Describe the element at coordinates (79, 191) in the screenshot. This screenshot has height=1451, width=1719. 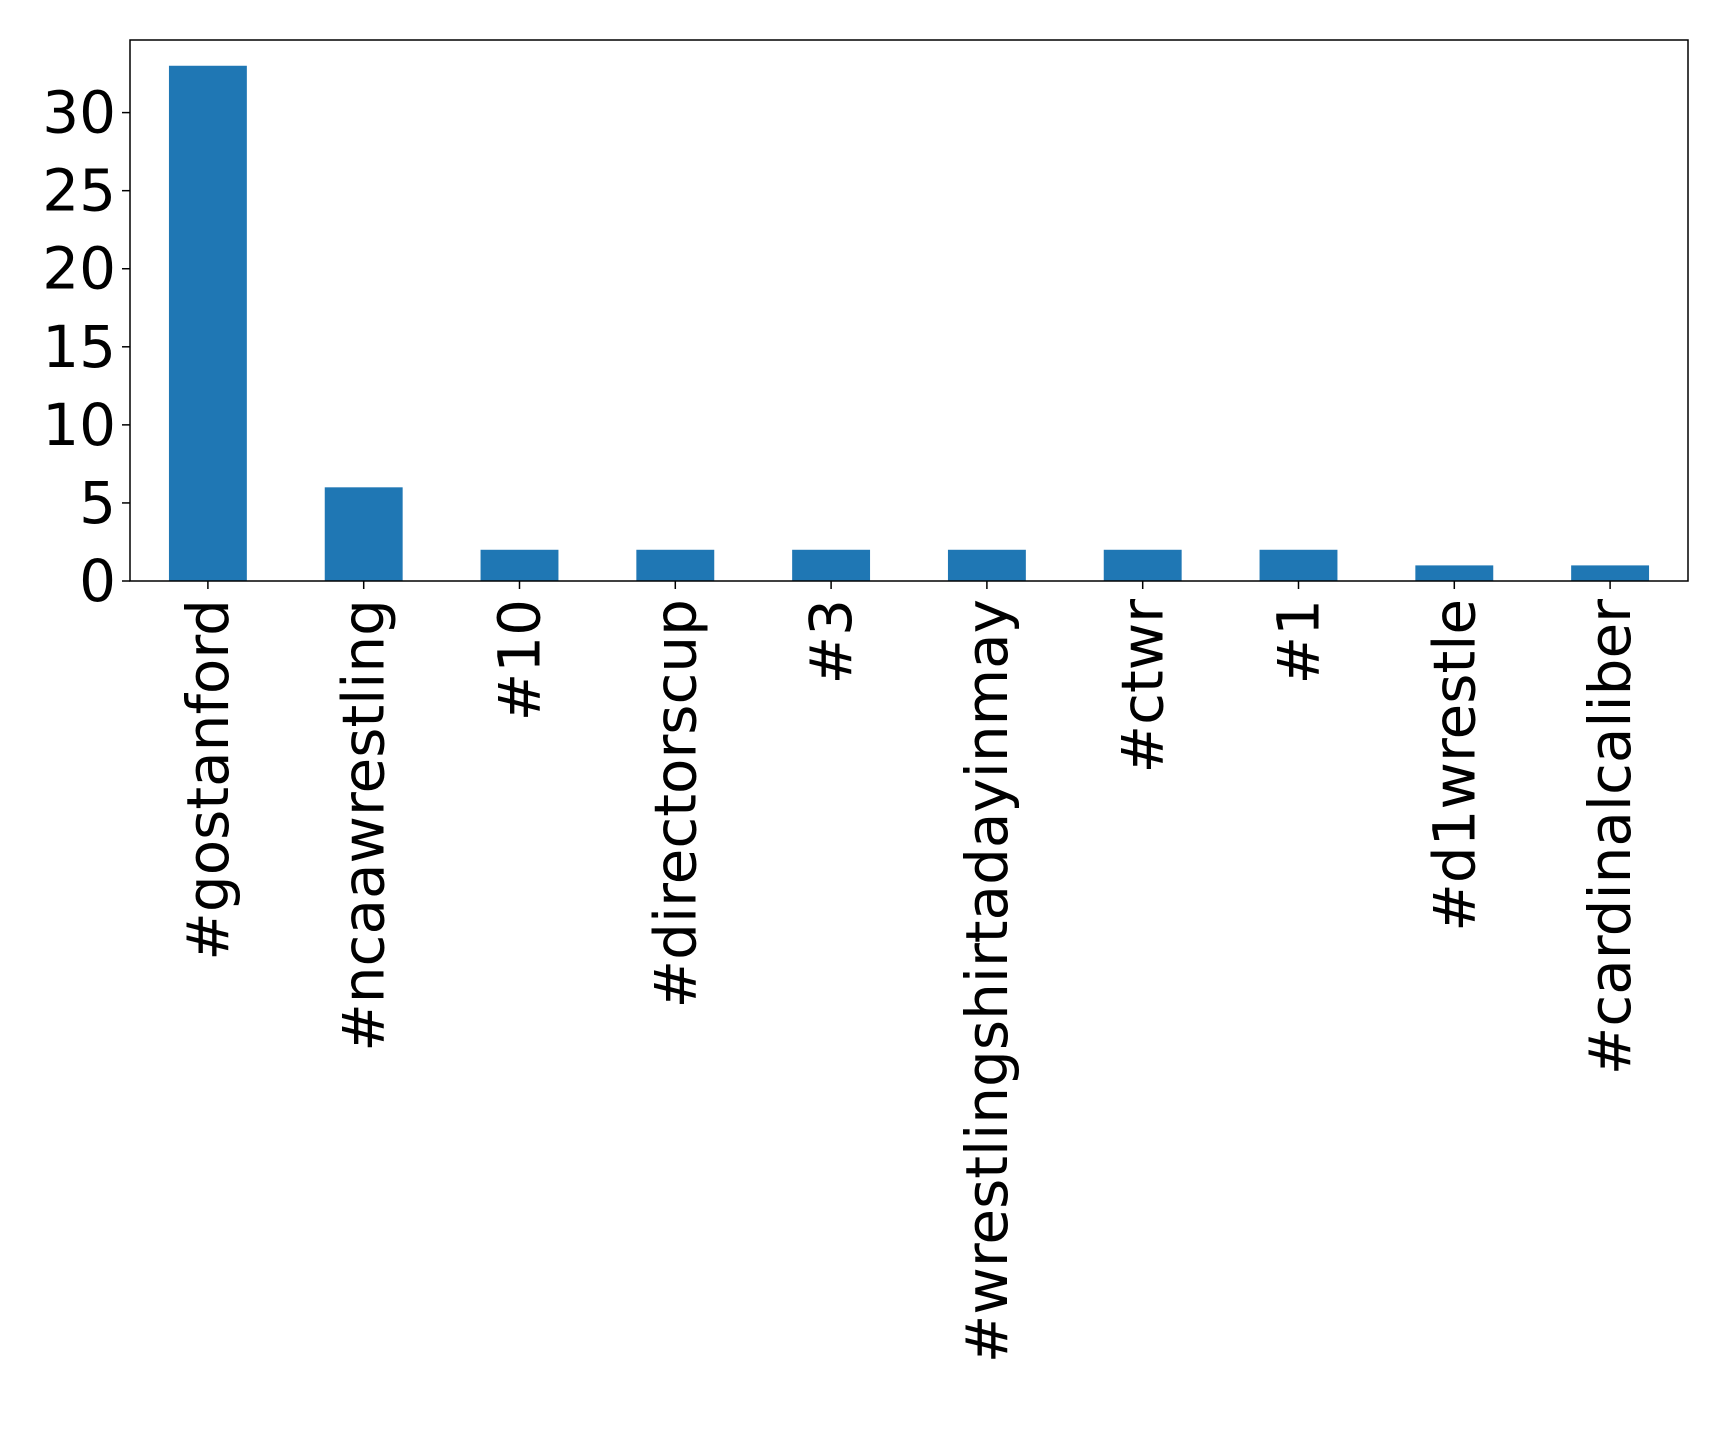
I see `y-tick-label-5: 25` at that location.